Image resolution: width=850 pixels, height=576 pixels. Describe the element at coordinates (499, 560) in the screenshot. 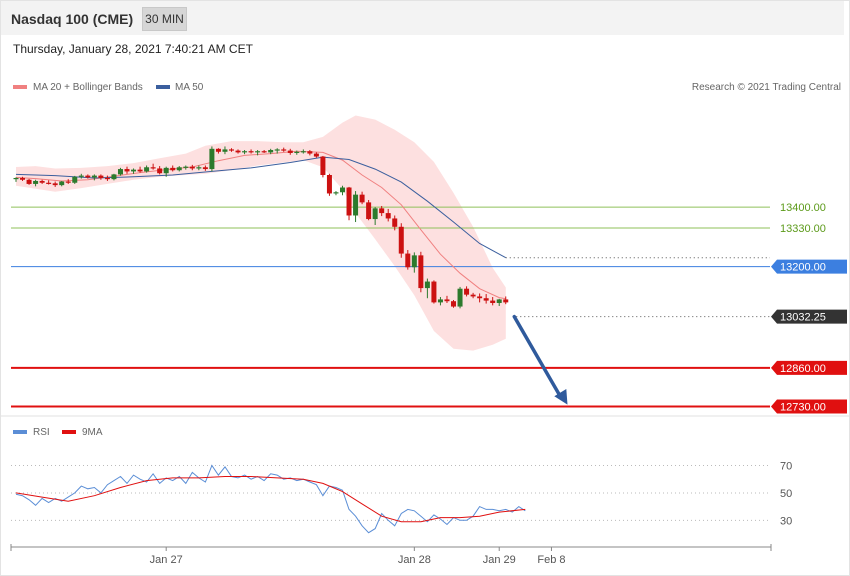

I see `x-tick-label: Jan 29` at that location.